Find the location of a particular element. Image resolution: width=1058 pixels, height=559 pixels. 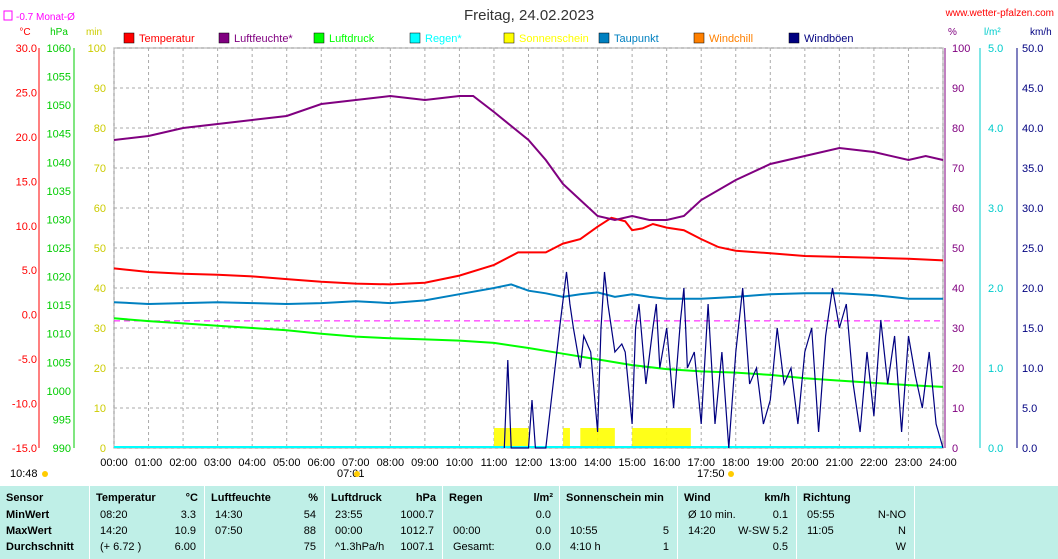

legend-label: Temperatur is located at coordinates (167, 39).